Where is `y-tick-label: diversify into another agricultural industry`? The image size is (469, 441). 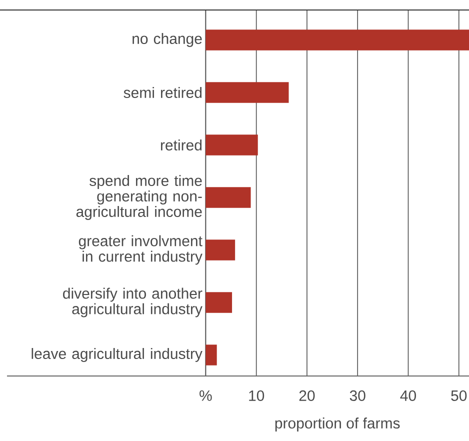 y-tick-label: diversify into another agricultural industry is located at coordinates (132, 303).